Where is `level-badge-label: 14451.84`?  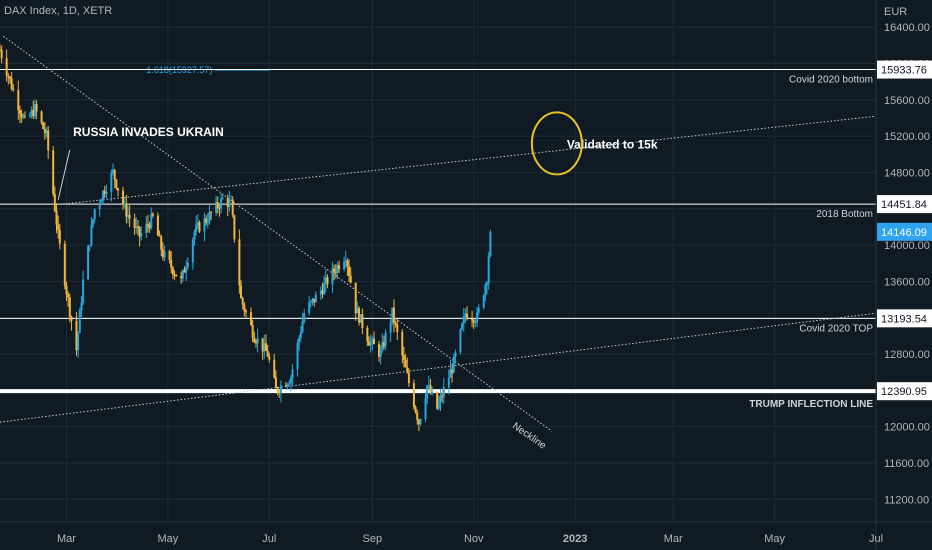 level-badge-label: 14451.84 is located at coordinates (904, 205).